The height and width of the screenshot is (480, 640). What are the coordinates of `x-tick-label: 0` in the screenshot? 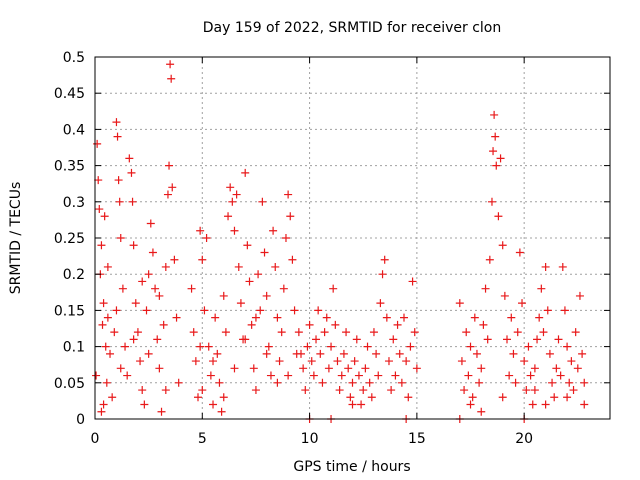 It's located at (95, 439).